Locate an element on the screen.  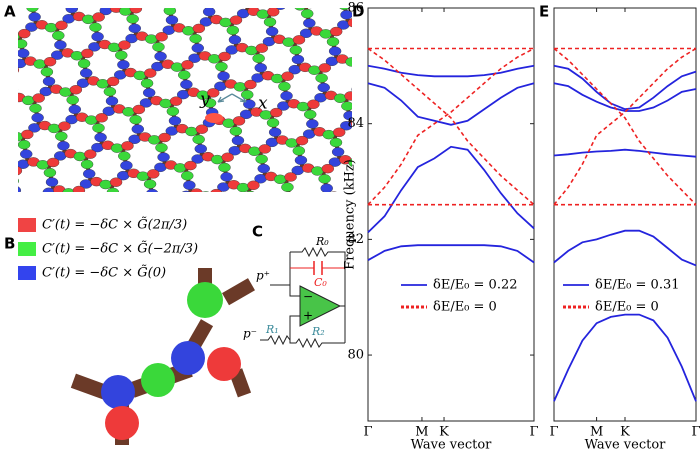
legend-label: δE/E₀ = 0 is located at coordinates (465, 307).